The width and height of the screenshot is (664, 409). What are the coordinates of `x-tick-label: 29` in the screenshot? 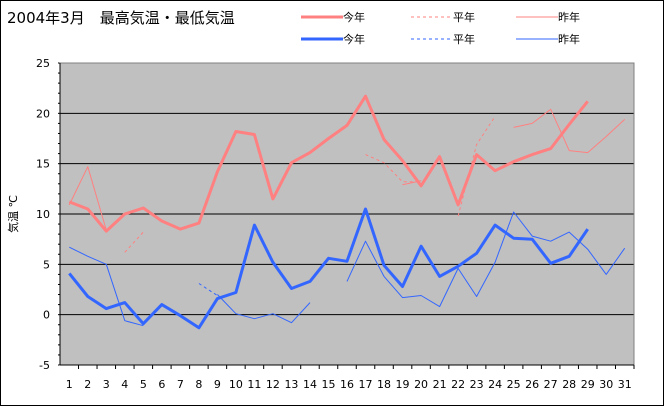 It's located at (588, 384).